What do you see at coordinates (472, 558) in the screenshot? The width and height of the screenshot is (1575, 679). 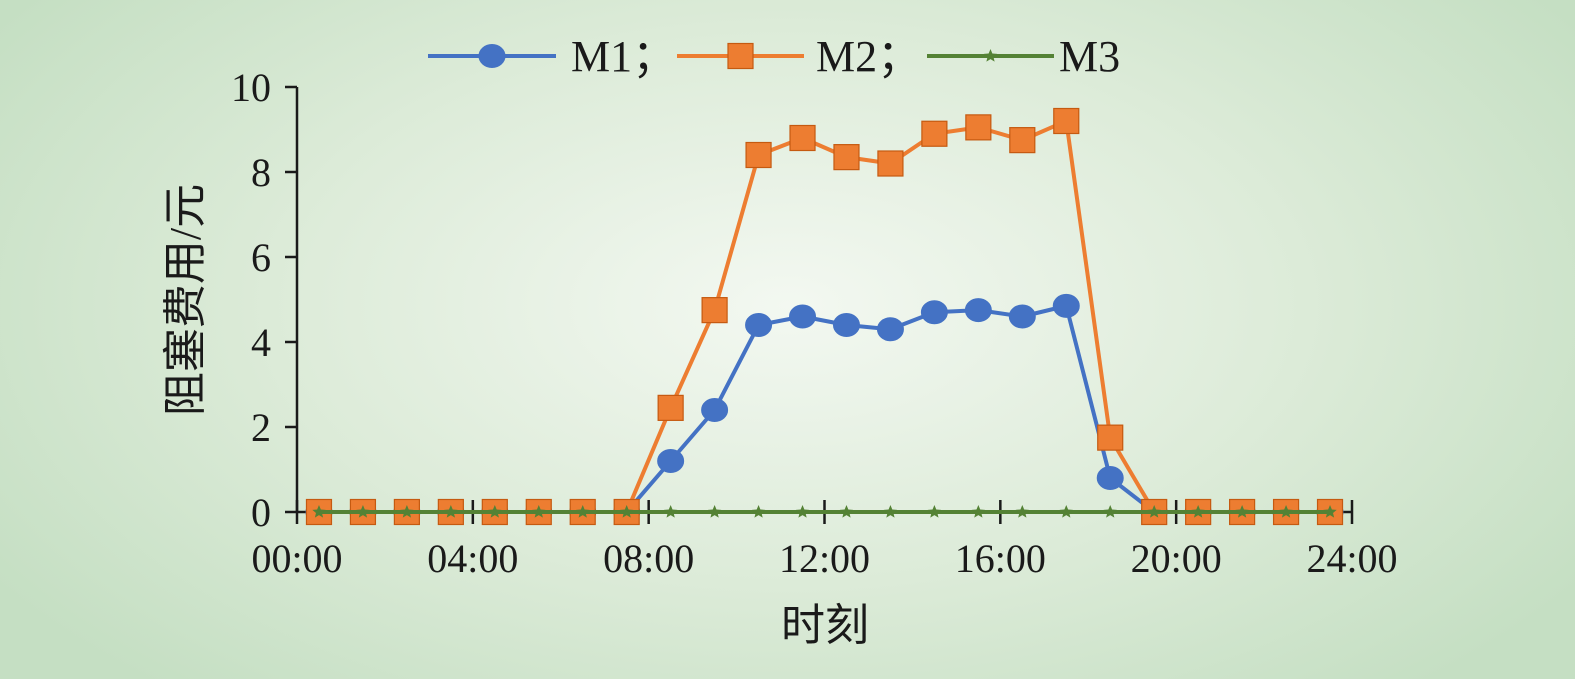 I see `x-tick-label: 04:00` at bounding box center [472, 558].